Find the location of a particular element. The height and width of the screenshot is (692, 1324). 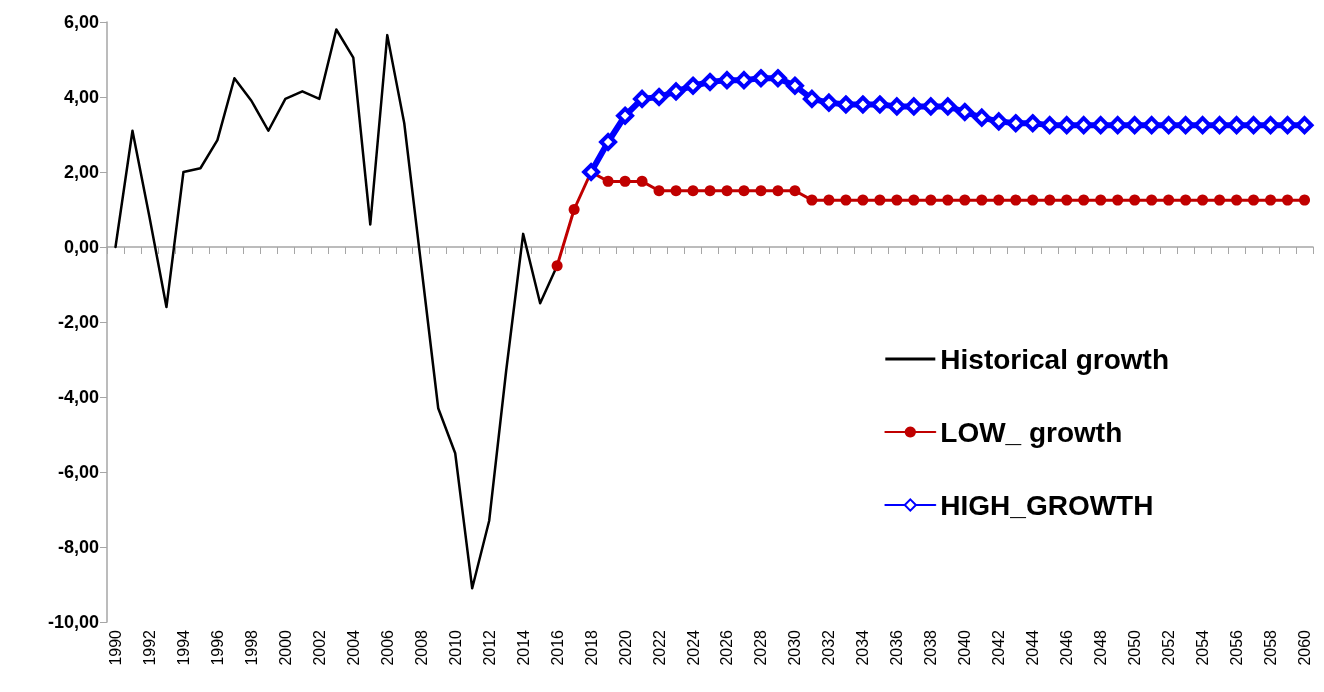

x-tick-label: 2006 is located at coordinates (387, 647).